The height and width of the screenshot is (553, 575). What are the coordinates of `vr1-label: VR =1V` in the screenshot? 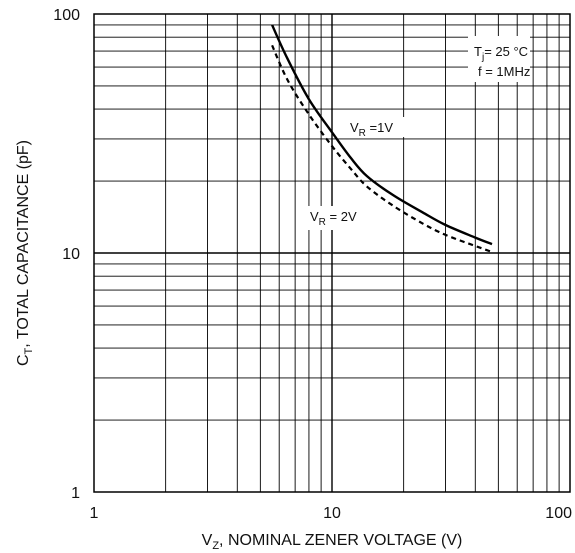 It's located at (371, 129).